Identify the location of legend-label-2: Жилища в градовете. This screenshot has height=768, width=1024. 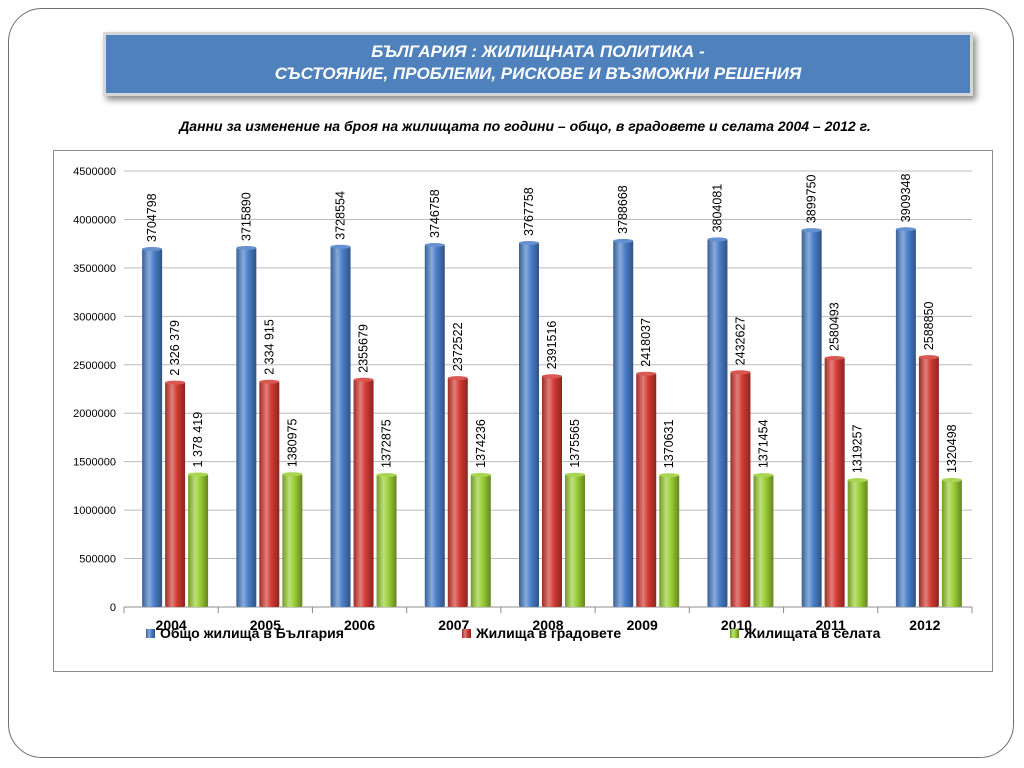
(548, 633).